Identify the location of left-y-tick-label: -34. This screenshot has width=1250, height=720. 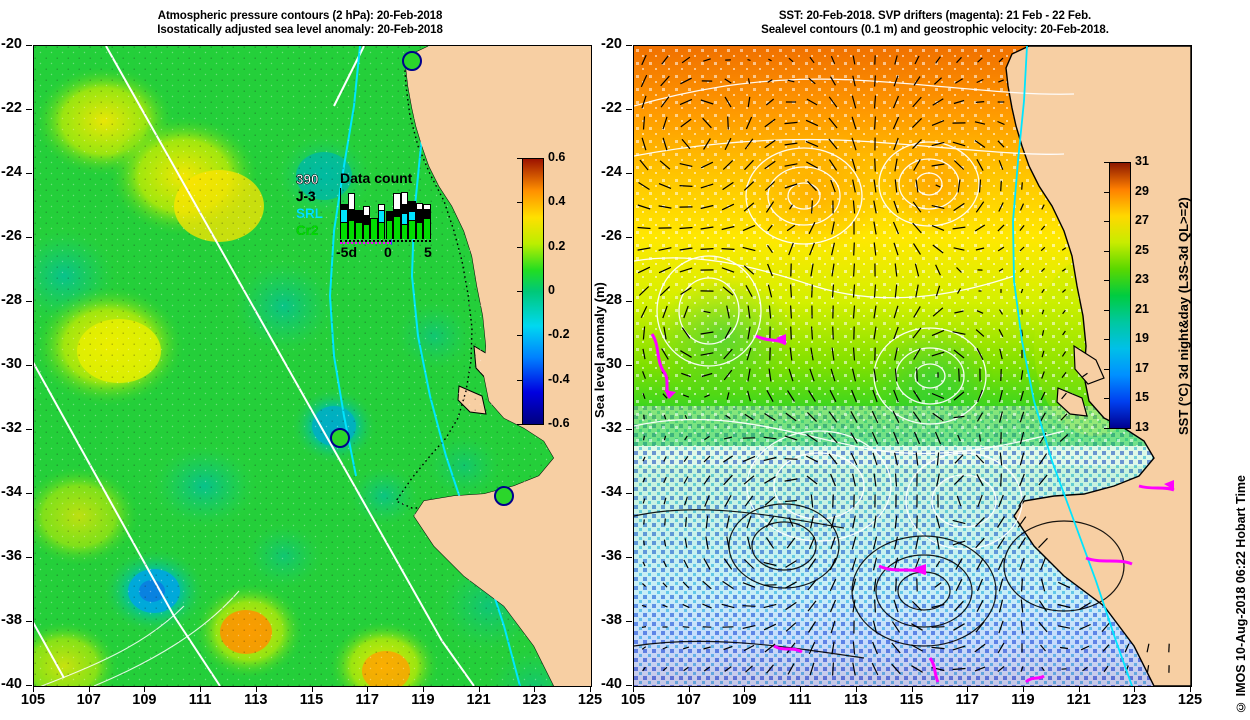
(11, 492).